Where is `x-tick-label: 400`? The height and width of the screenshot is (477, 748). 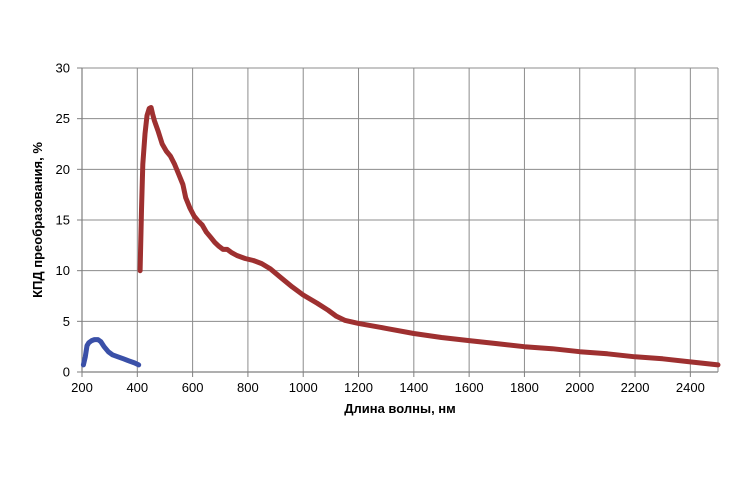
x-tick-label: 400 is located at coordinates (137, 387).